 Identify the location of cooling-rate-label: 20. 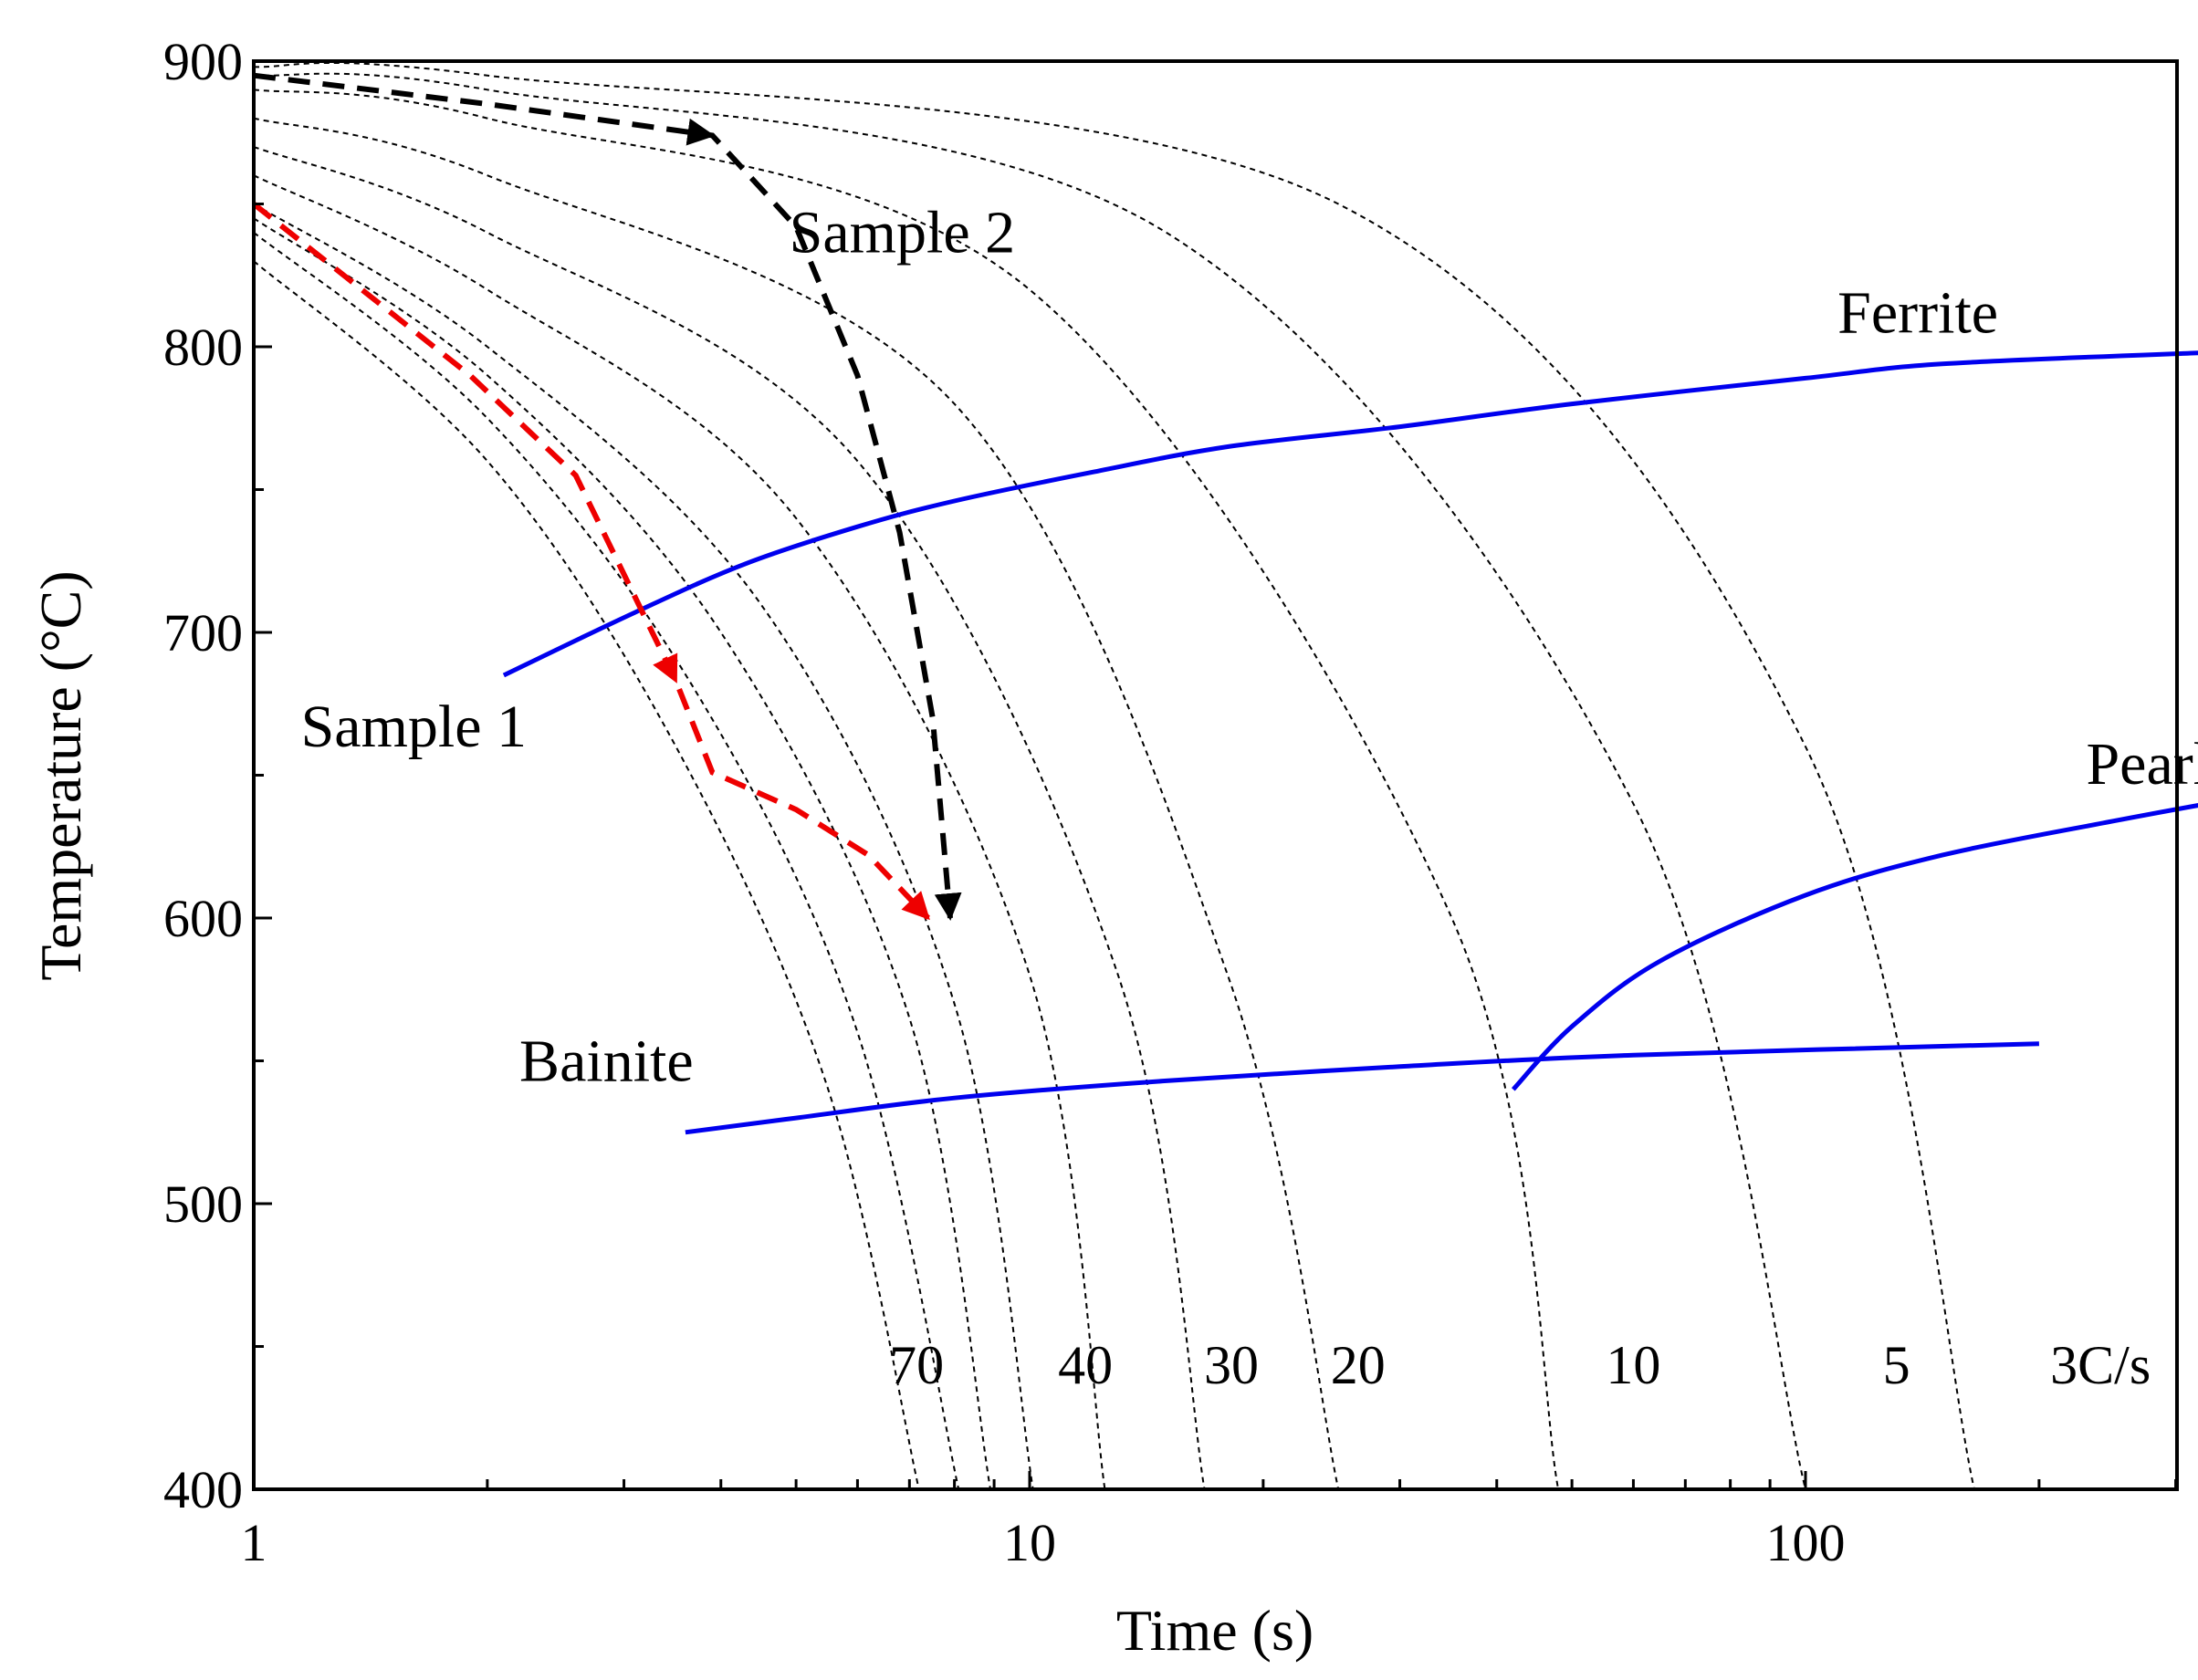
(1358, 1365).